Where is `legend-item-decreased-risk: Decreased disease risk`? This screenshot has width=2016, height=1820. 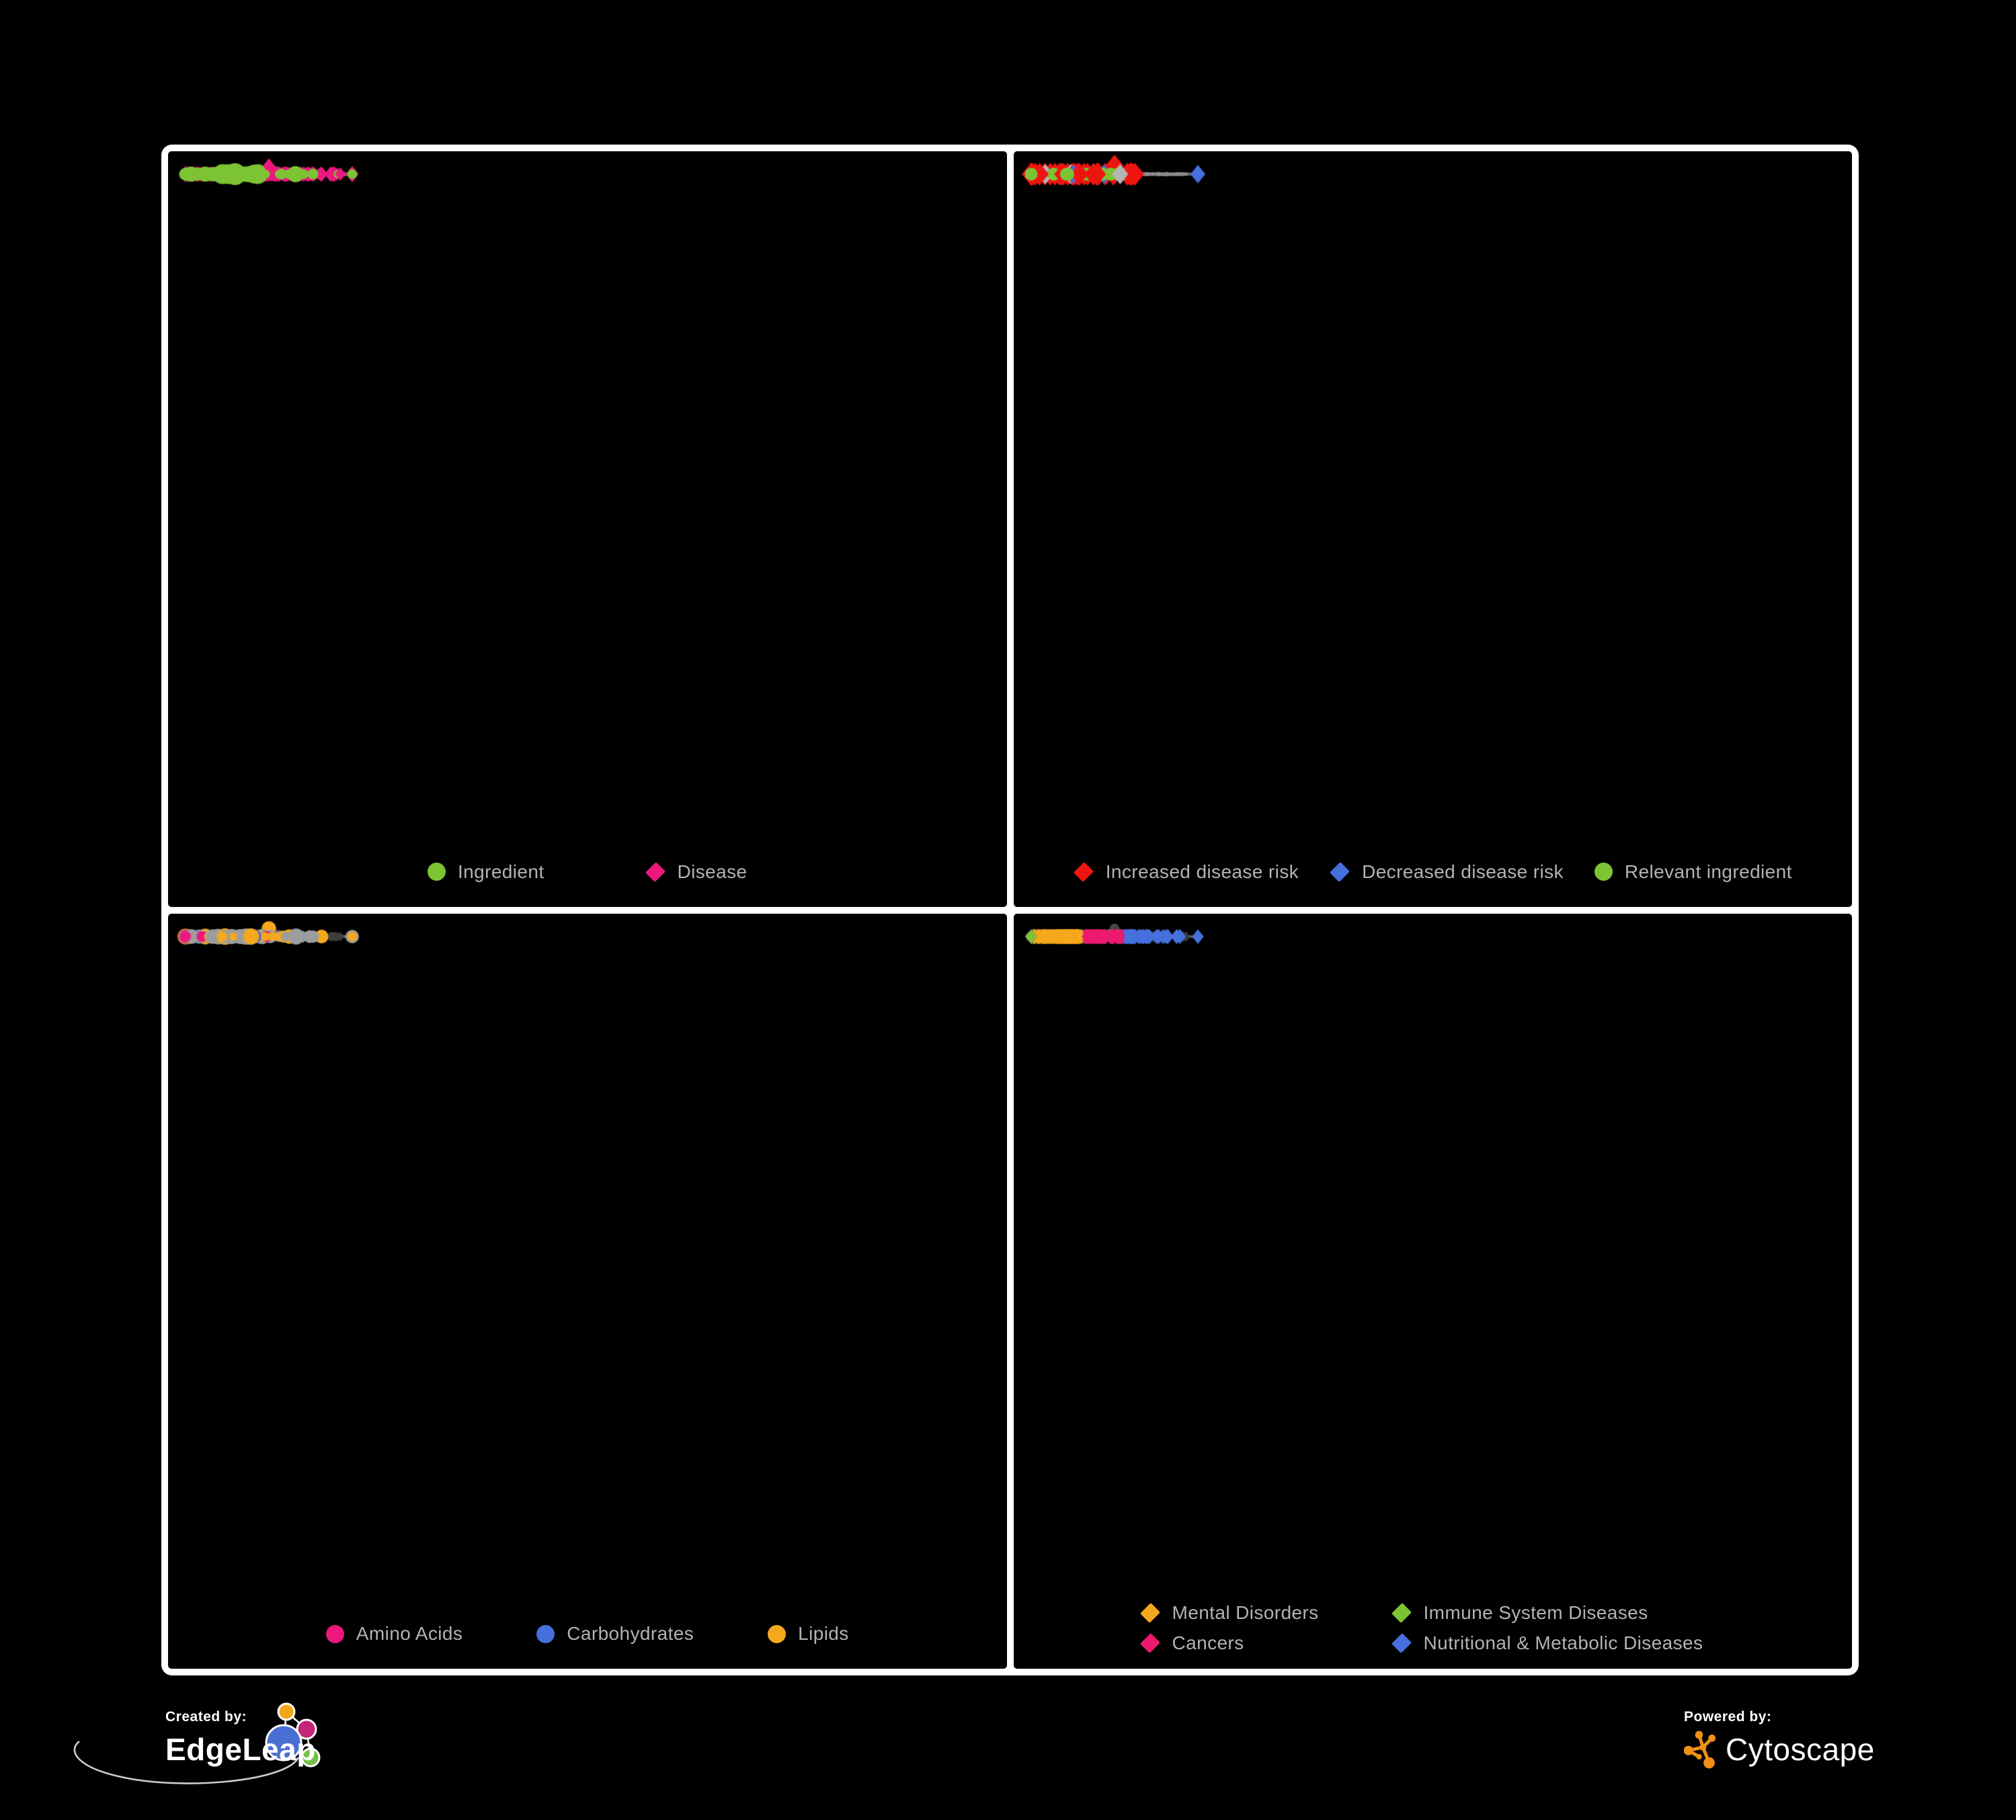 legend-item-decreased-risk: Decreased disease risk is located at coordinates (1447, 872).